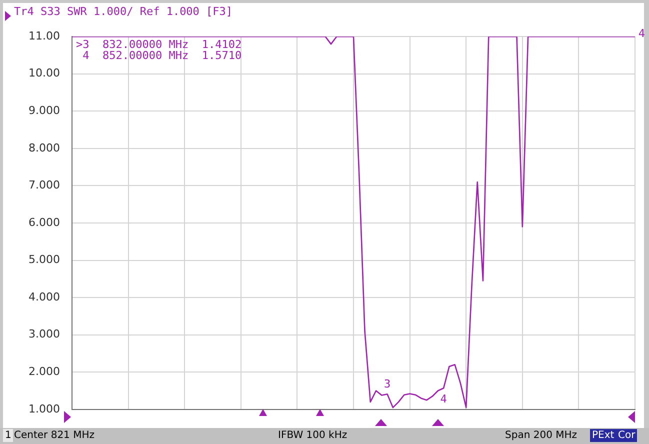  I want to click on text: 1, so click(8, 435).